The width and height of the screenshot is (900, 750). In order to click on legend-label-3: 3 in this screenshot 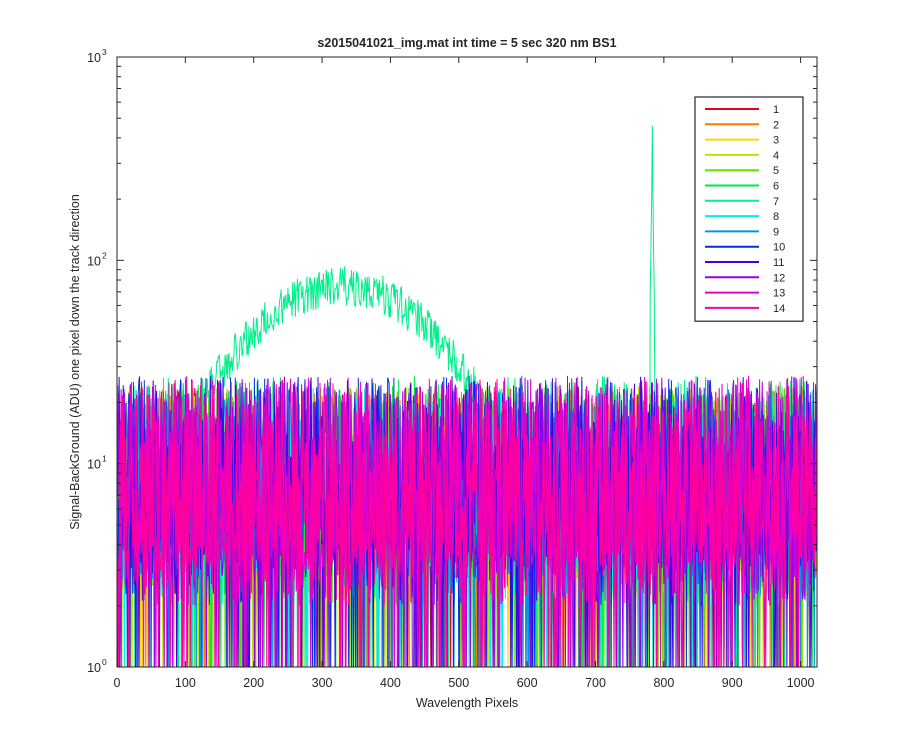, I will do `click(776, 141)`.